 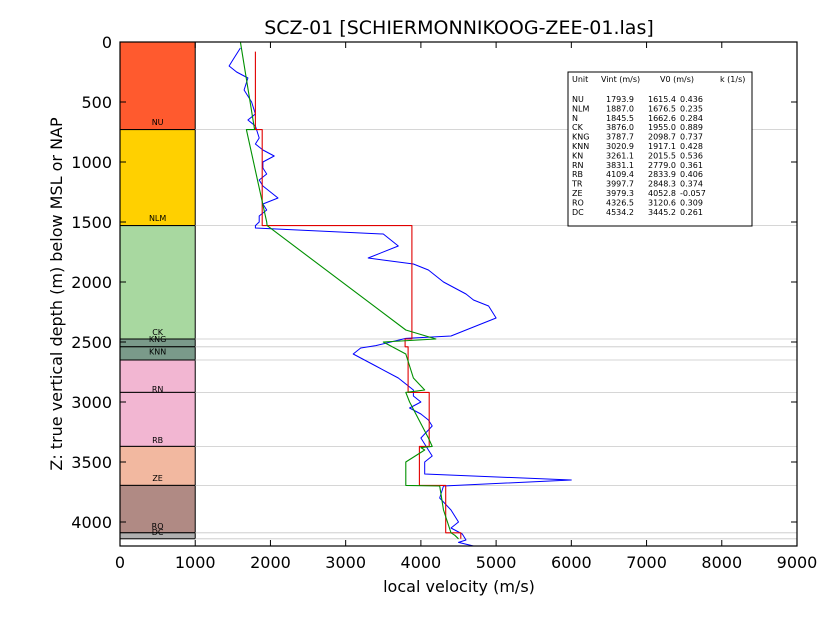 What do you see at coordinates (662, 184) in the screenshot?
I see `legend-v0: 2848.3` at bounding box center [662, 184].